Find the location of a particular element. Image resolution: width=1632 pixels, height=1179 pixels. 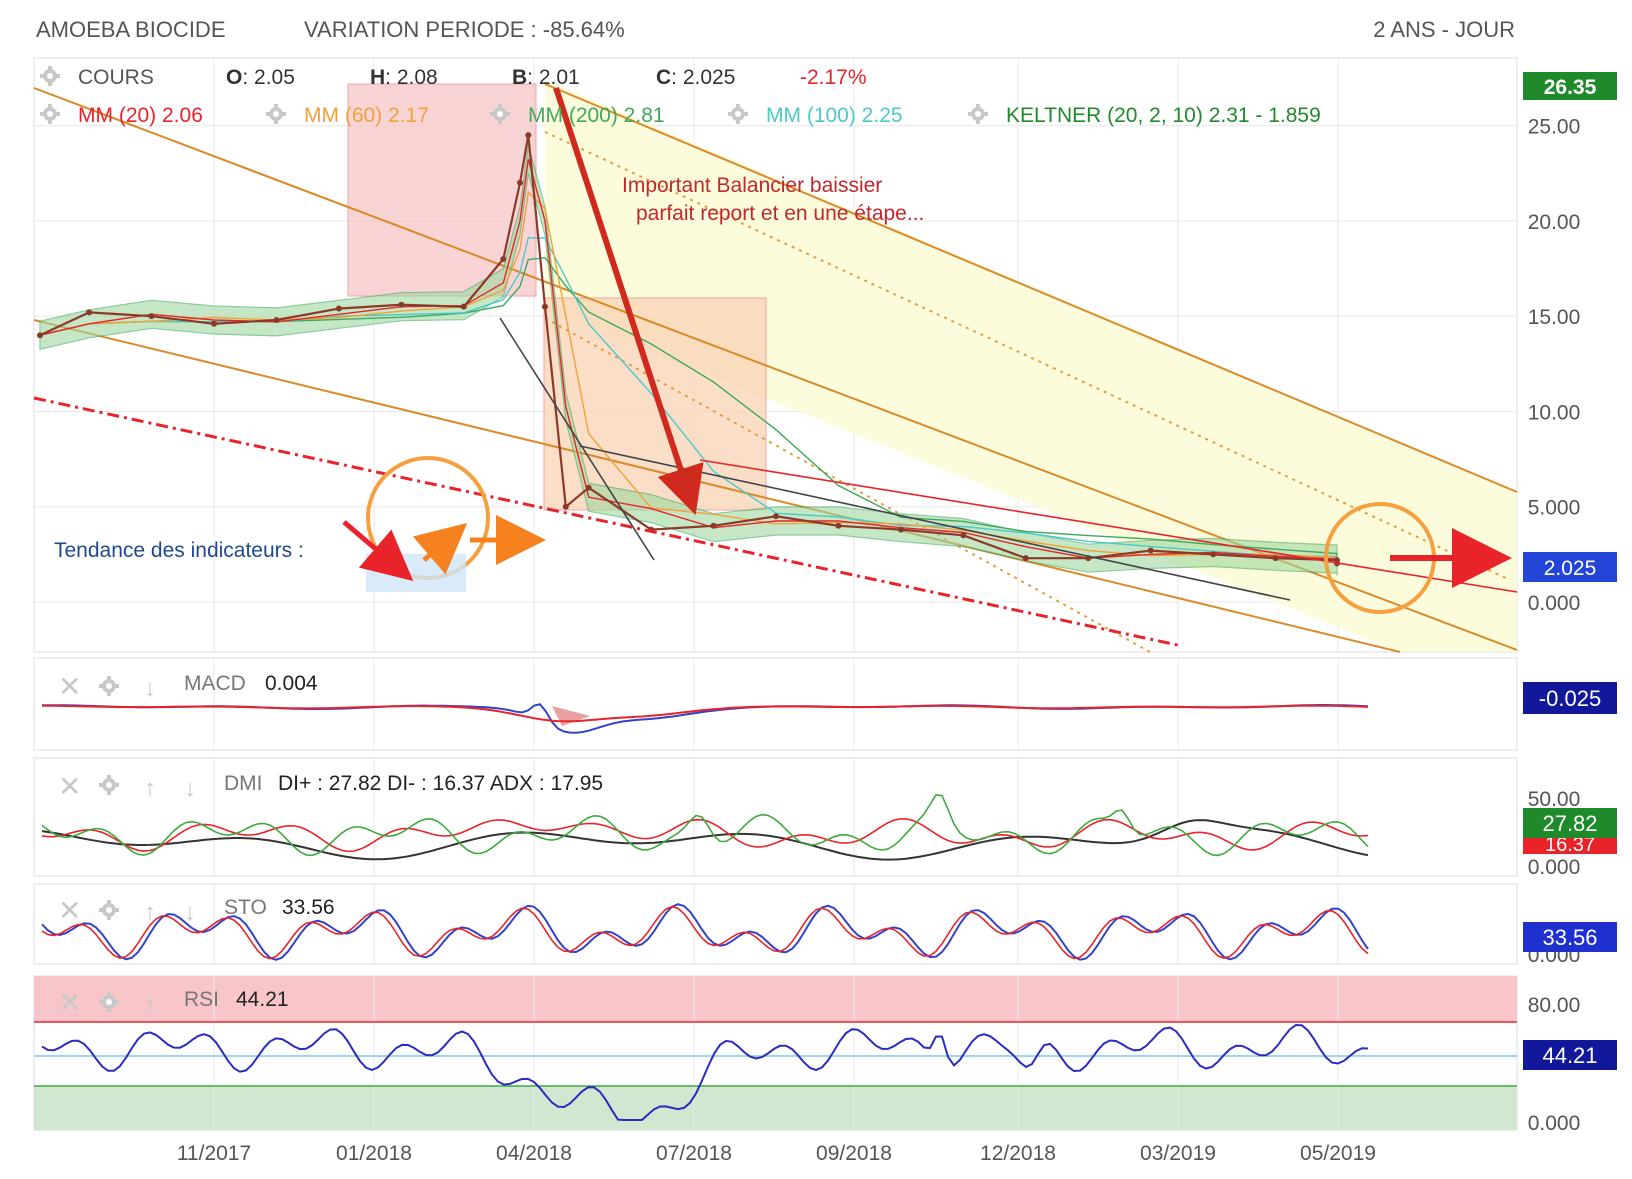

rsi-badge-text: 44.21 is located at coordinates (1569, 1055).